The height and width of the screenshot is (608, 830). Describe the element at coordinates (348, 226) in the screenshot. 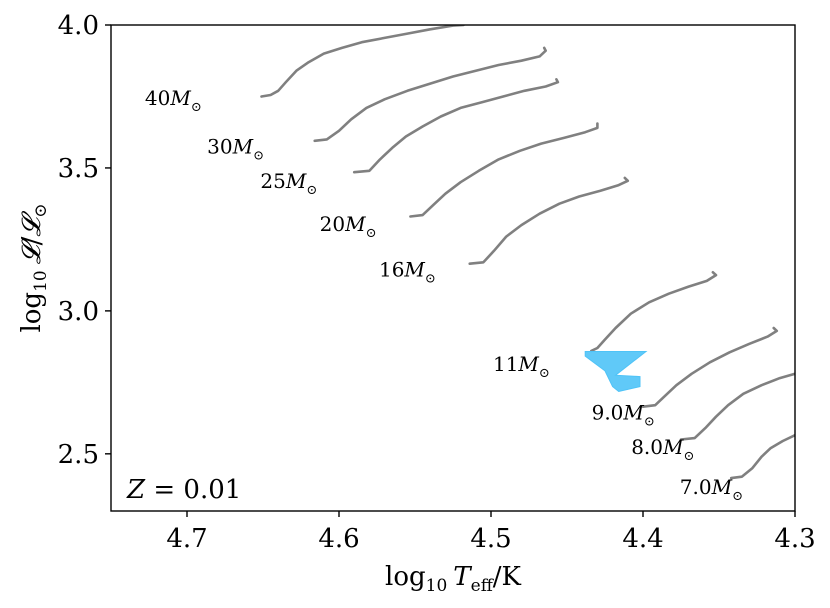

I see `mass-label-20: 20M⊙` at that location.